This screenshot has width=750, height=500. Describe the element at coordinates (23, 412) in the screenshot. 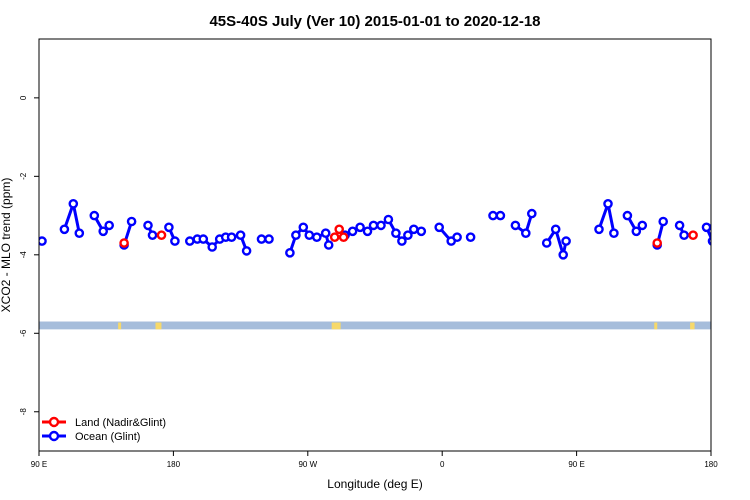

I see `y-tick-label: -8` at that location.